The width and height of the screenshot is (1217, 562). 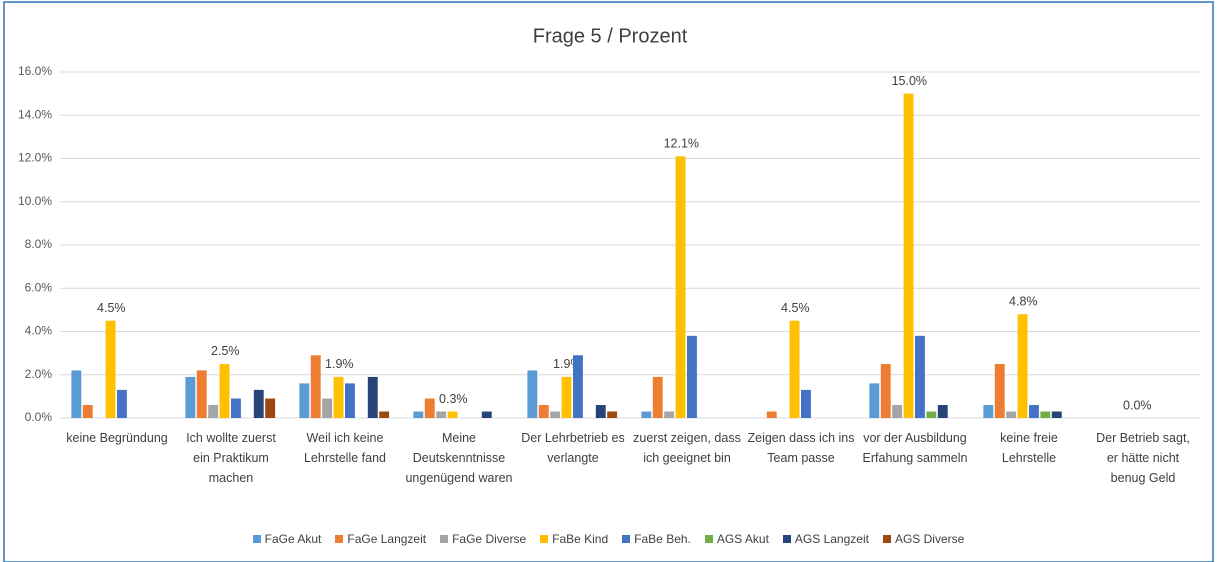 I want to click on x-tick-label: Der Lehrbetrieb es verlangte, so click(x=573, y=448).